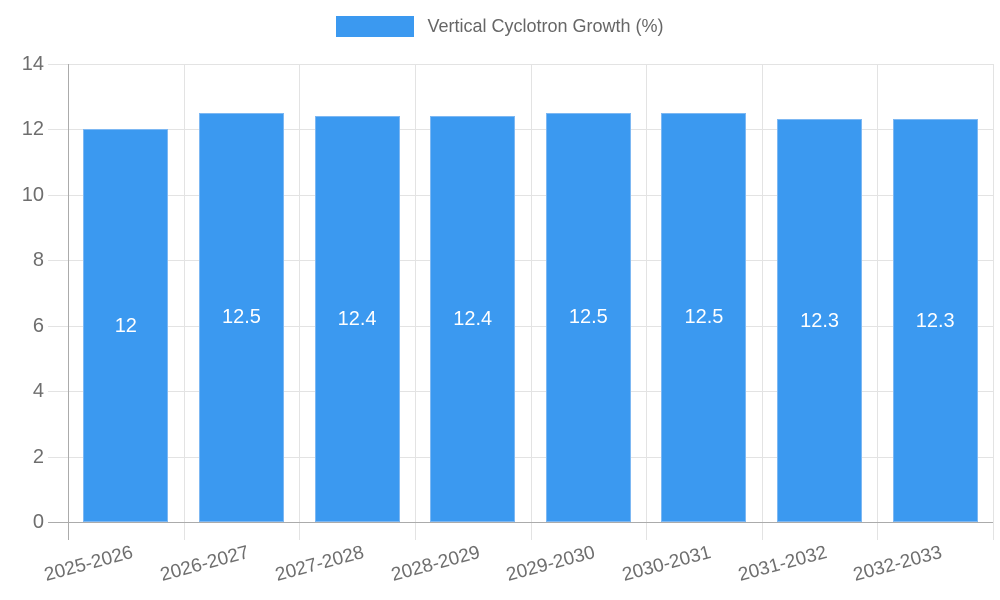  Describe the element at coordinates (38, 325) in the screenshot. I see `y-axis-tick-label: 6` at that location.